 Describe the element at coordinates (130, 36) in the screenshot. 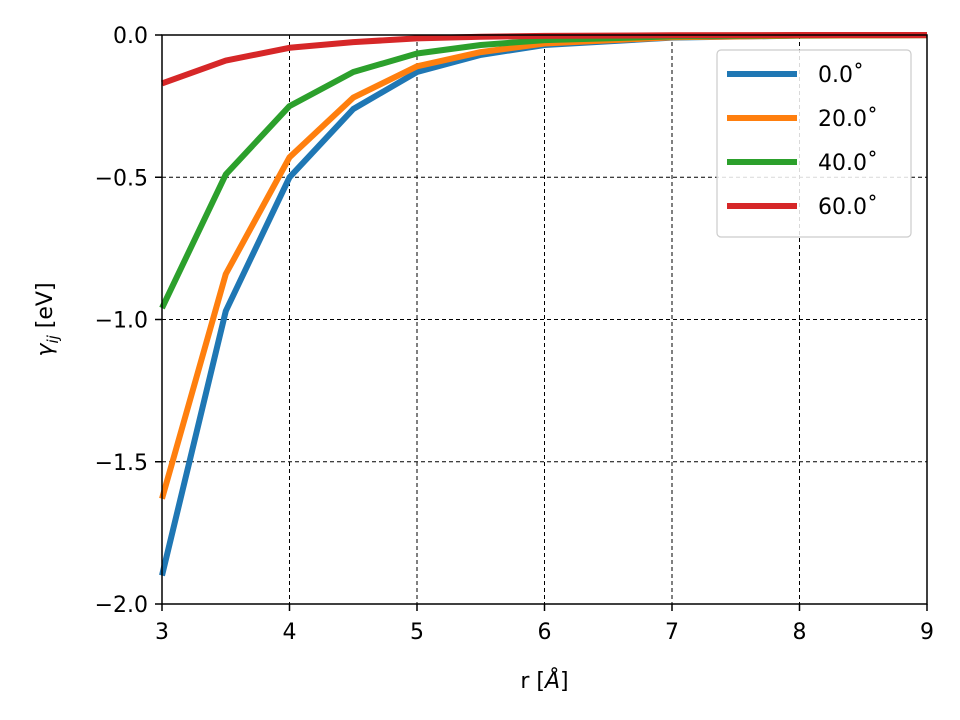

I see `y-tick-label: 0.0` at that location.